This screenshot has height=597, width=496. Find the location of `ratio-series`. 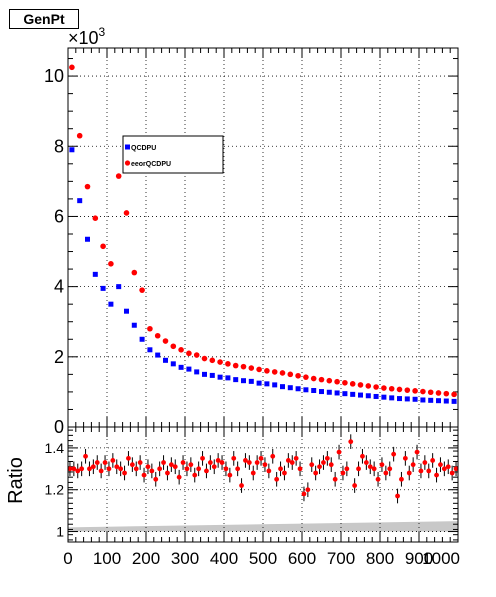

ratio-series is located at coordinates (263, 469).